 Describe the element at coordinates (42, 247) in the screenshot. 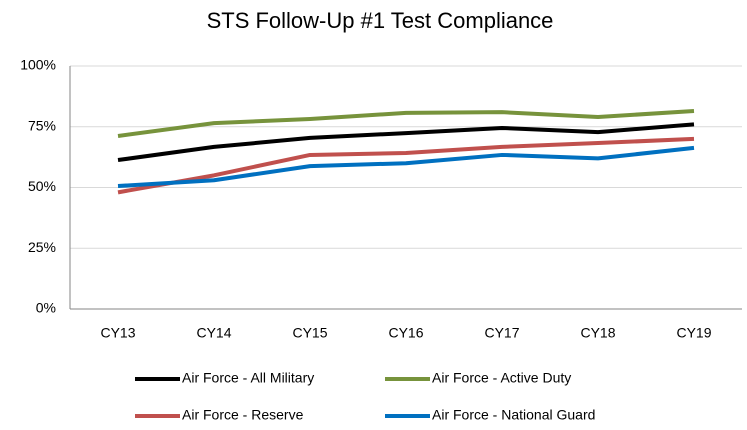

I see `y-tick-label: 25%` at that location.